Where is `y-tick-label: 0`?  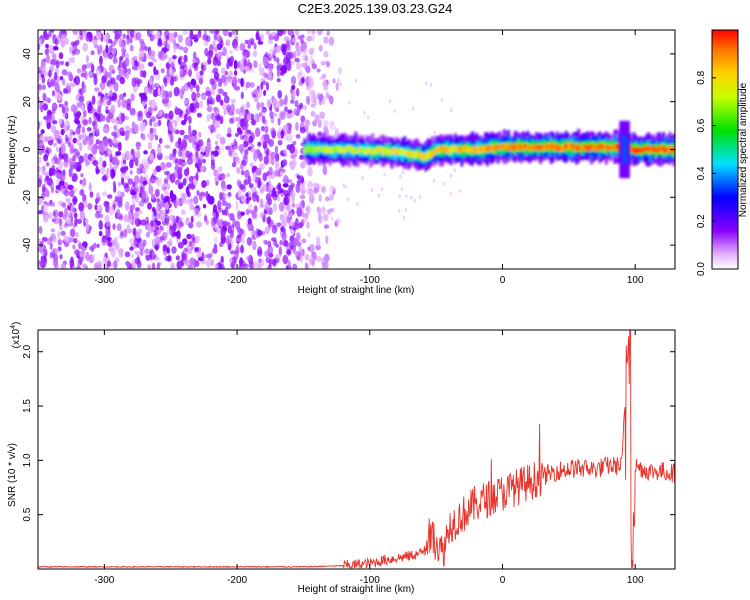
y-tick-label: 0 is located at coordinates (27, 149).